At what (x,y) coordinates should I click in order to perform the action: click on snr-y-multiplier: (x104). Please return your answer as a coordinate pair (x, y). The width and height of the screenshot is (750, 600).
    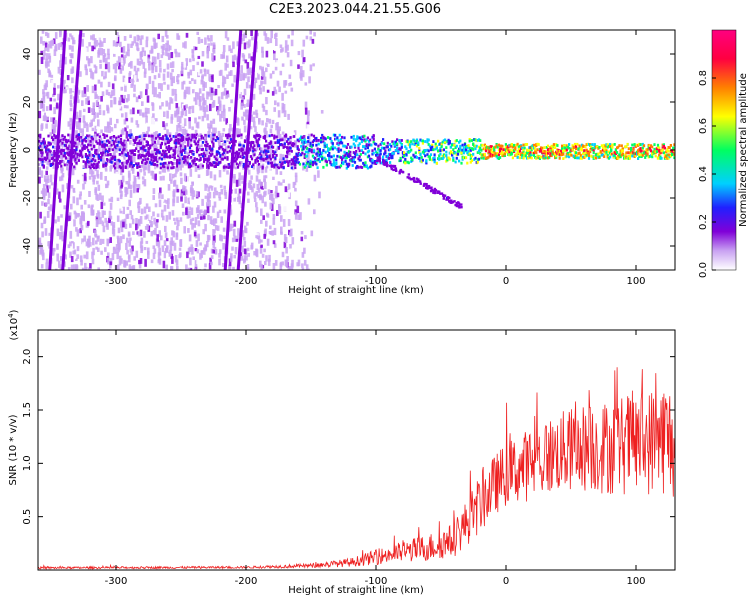
    Looking at the image, I should click on (13, 324).